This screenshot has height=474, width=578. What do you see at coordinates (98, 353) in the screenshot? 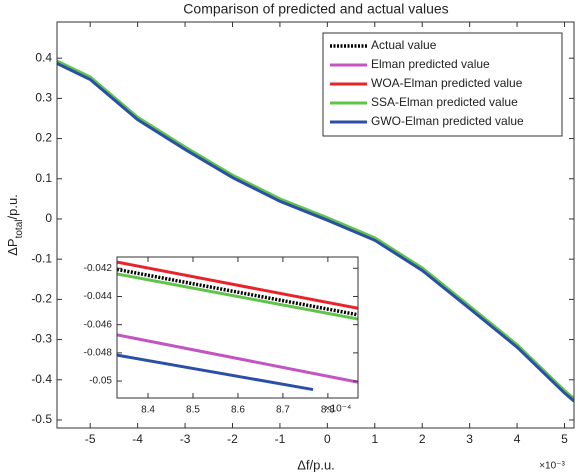
I see `y-tick-label: -0.048` at bounding box center [98, 353].